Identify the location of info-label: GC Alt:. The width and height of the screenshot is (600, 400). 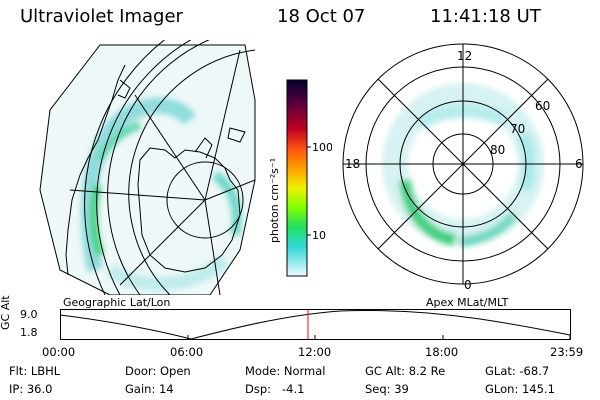
(385, 371).